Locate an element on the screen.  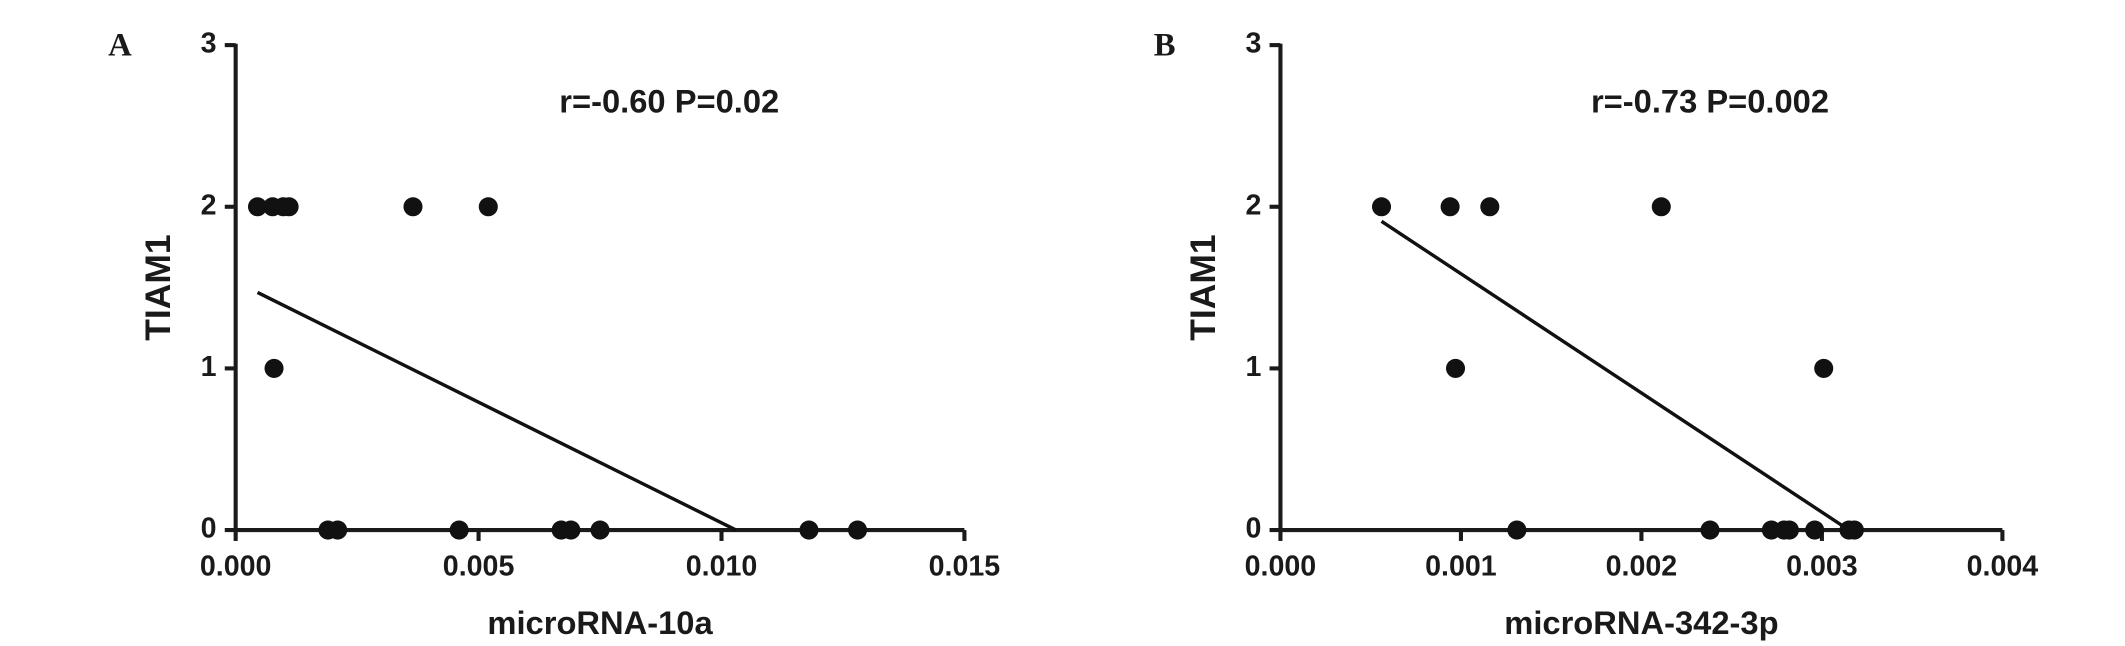
panel-label: B is located at coordinates (1165, 45).